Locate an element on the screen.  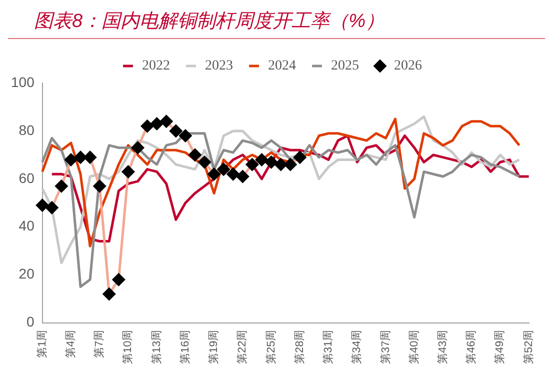
x-tick-label: 第52周 is located at coordinates (528, 347).